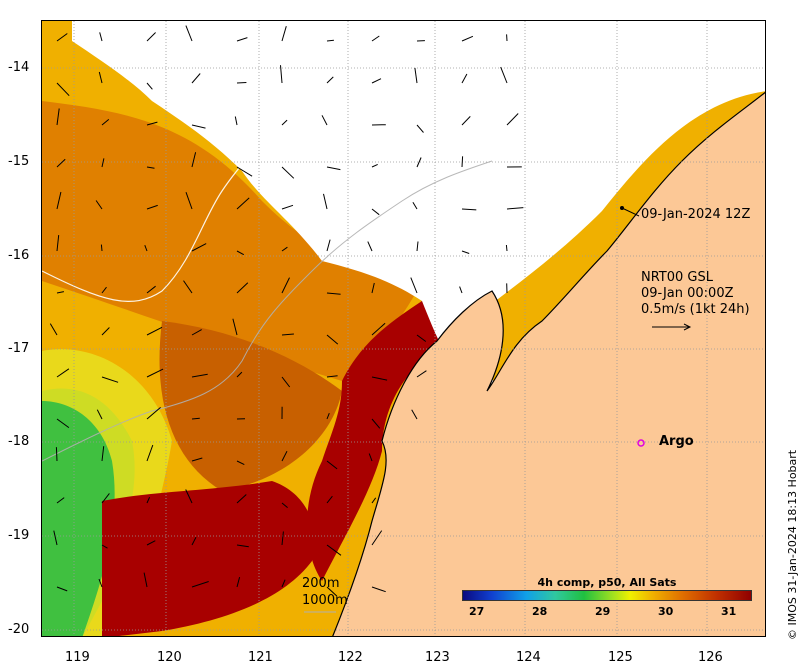  Describe the element at coordinates (19, 441) in the screenshot. I see `y-tick-label: -18` at that location.